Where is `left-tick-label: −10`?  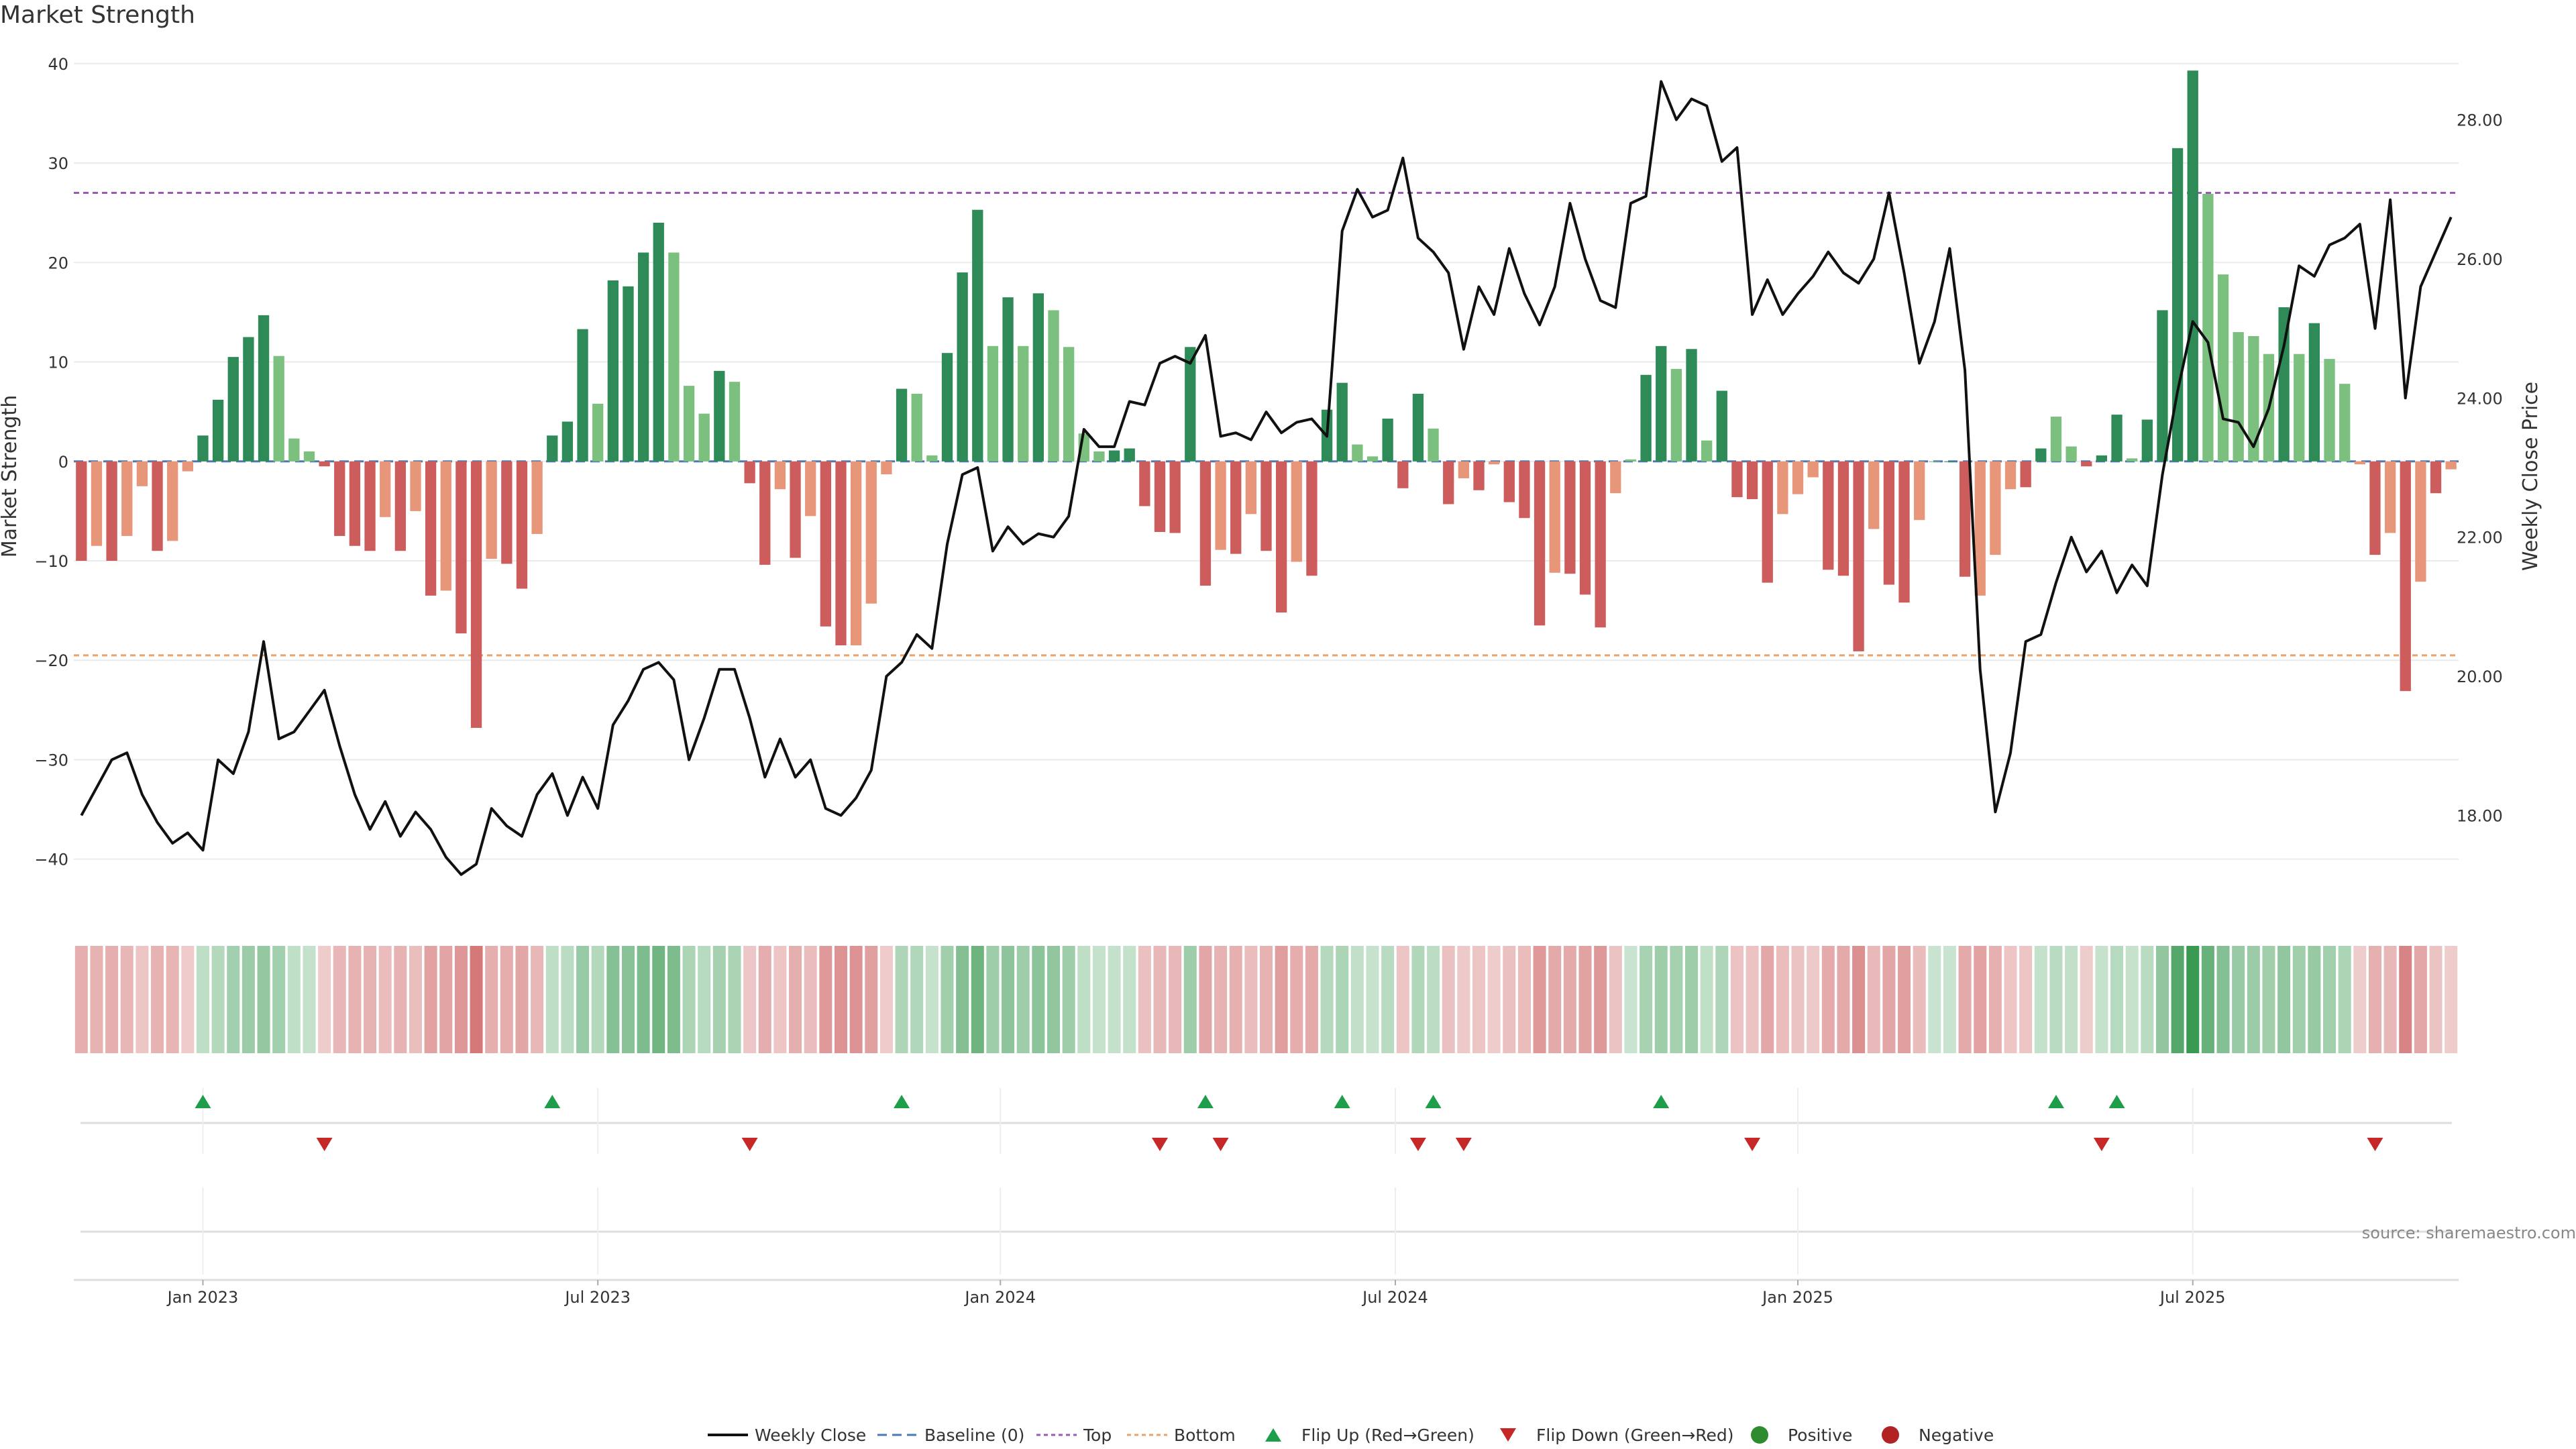 left-tick-label: −10 is located at coordinates (51, 561).